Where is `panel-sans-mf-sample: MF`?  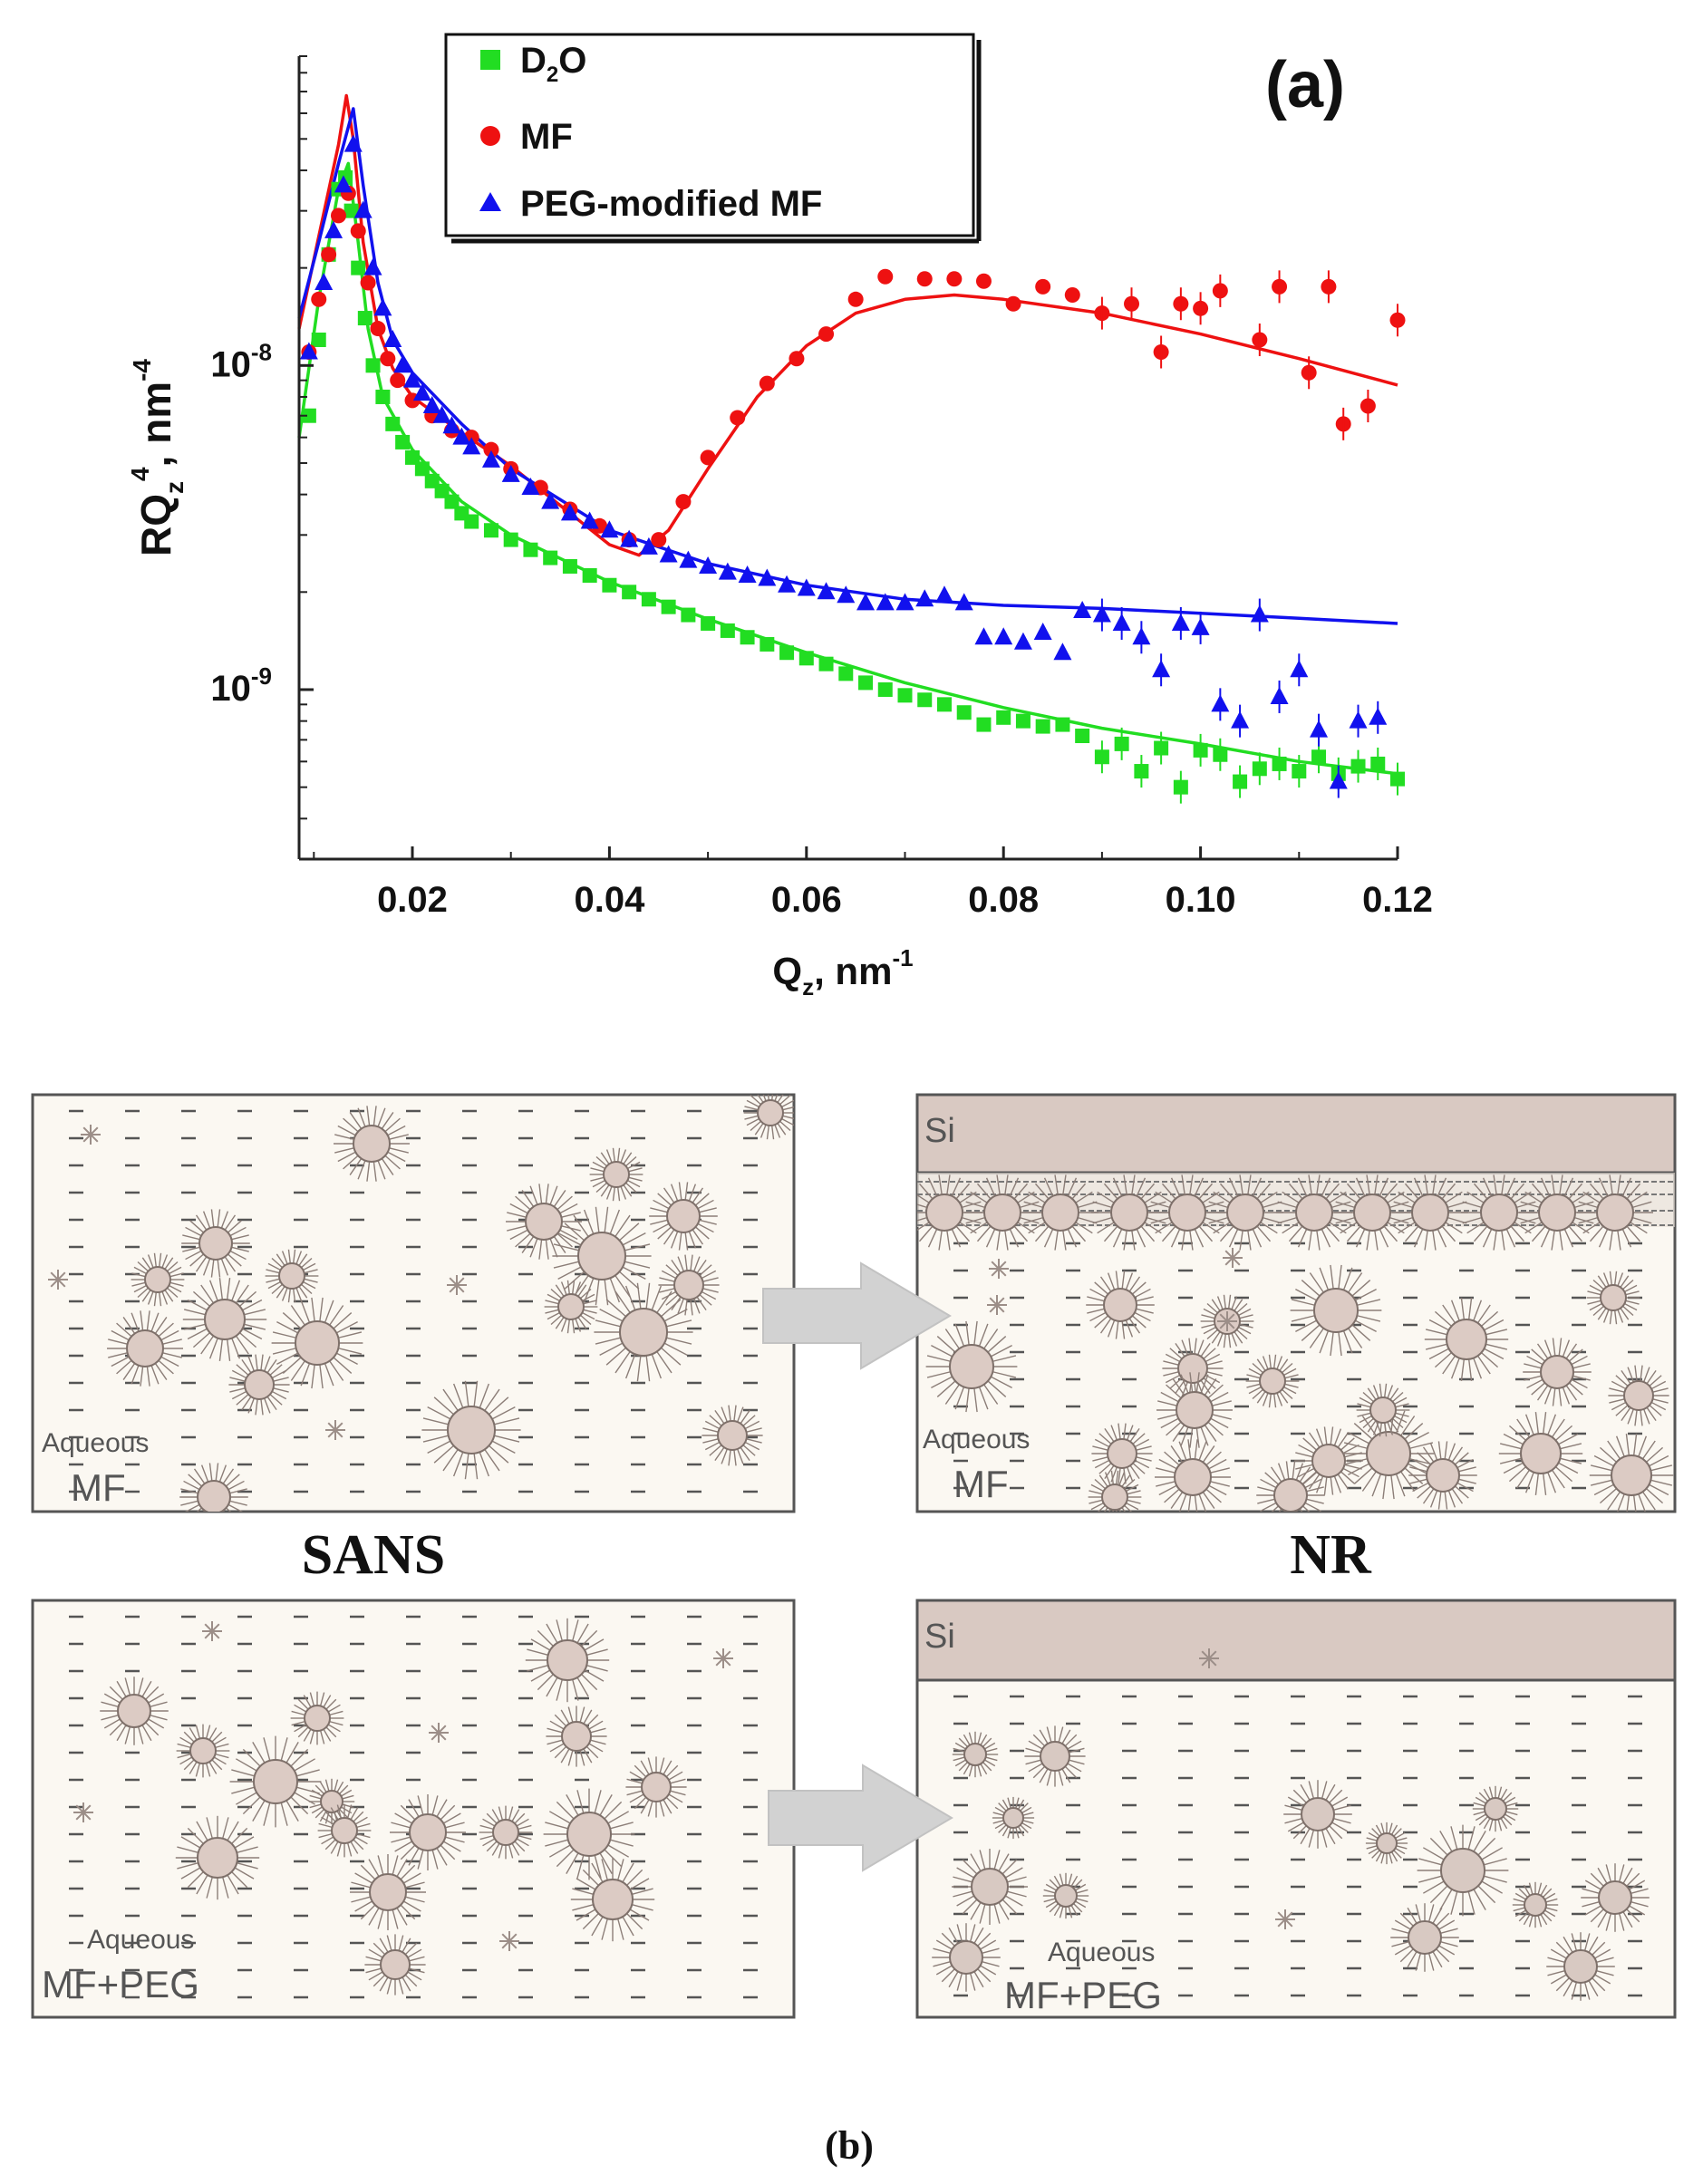 panel-sans-mf-sample: MF is located at coordinates (98, 1488).